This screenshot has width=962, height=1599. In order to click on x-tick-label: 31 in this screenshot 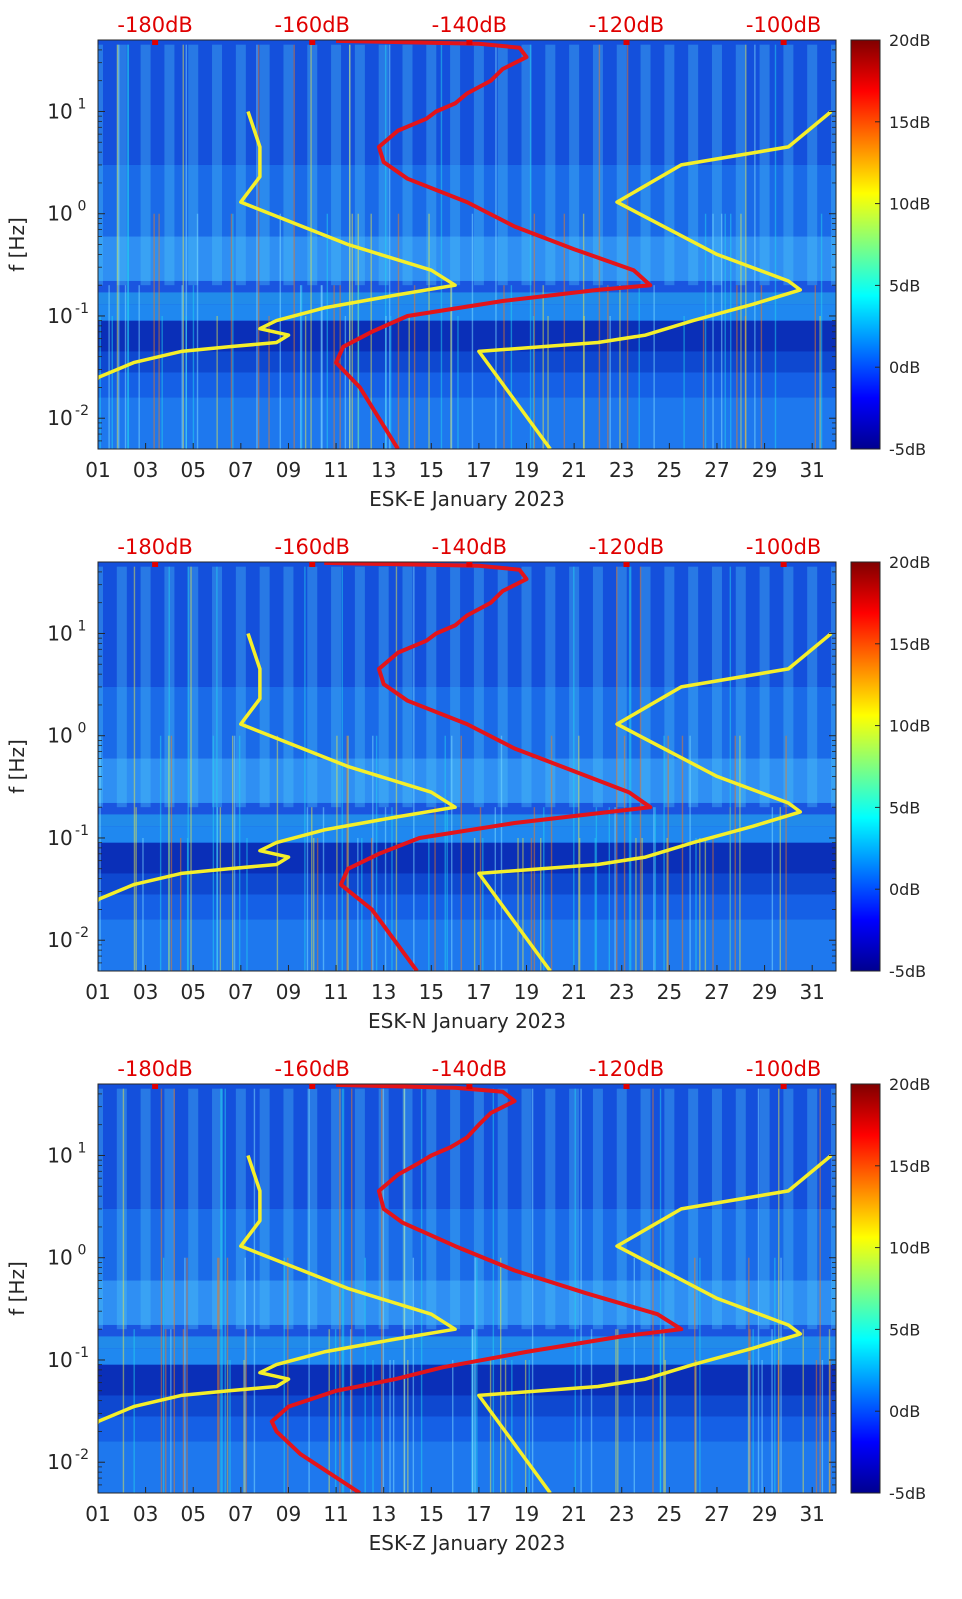, I will do `click(811, 1514)`.